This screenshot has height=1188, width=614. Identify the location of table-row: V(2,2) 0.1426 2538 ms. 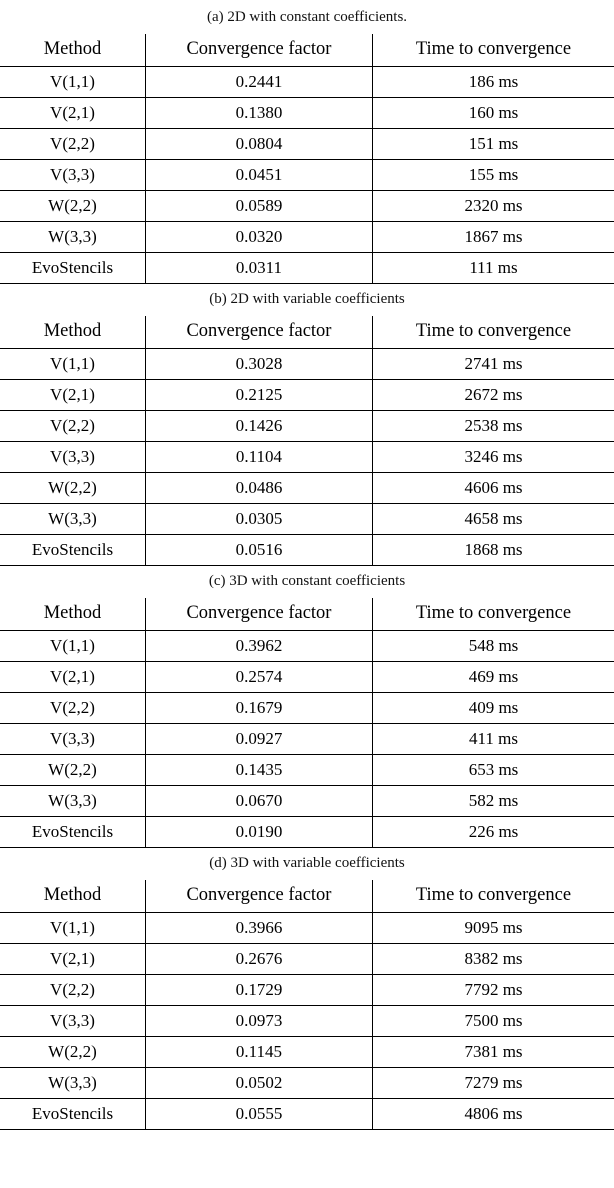
(307, 426).